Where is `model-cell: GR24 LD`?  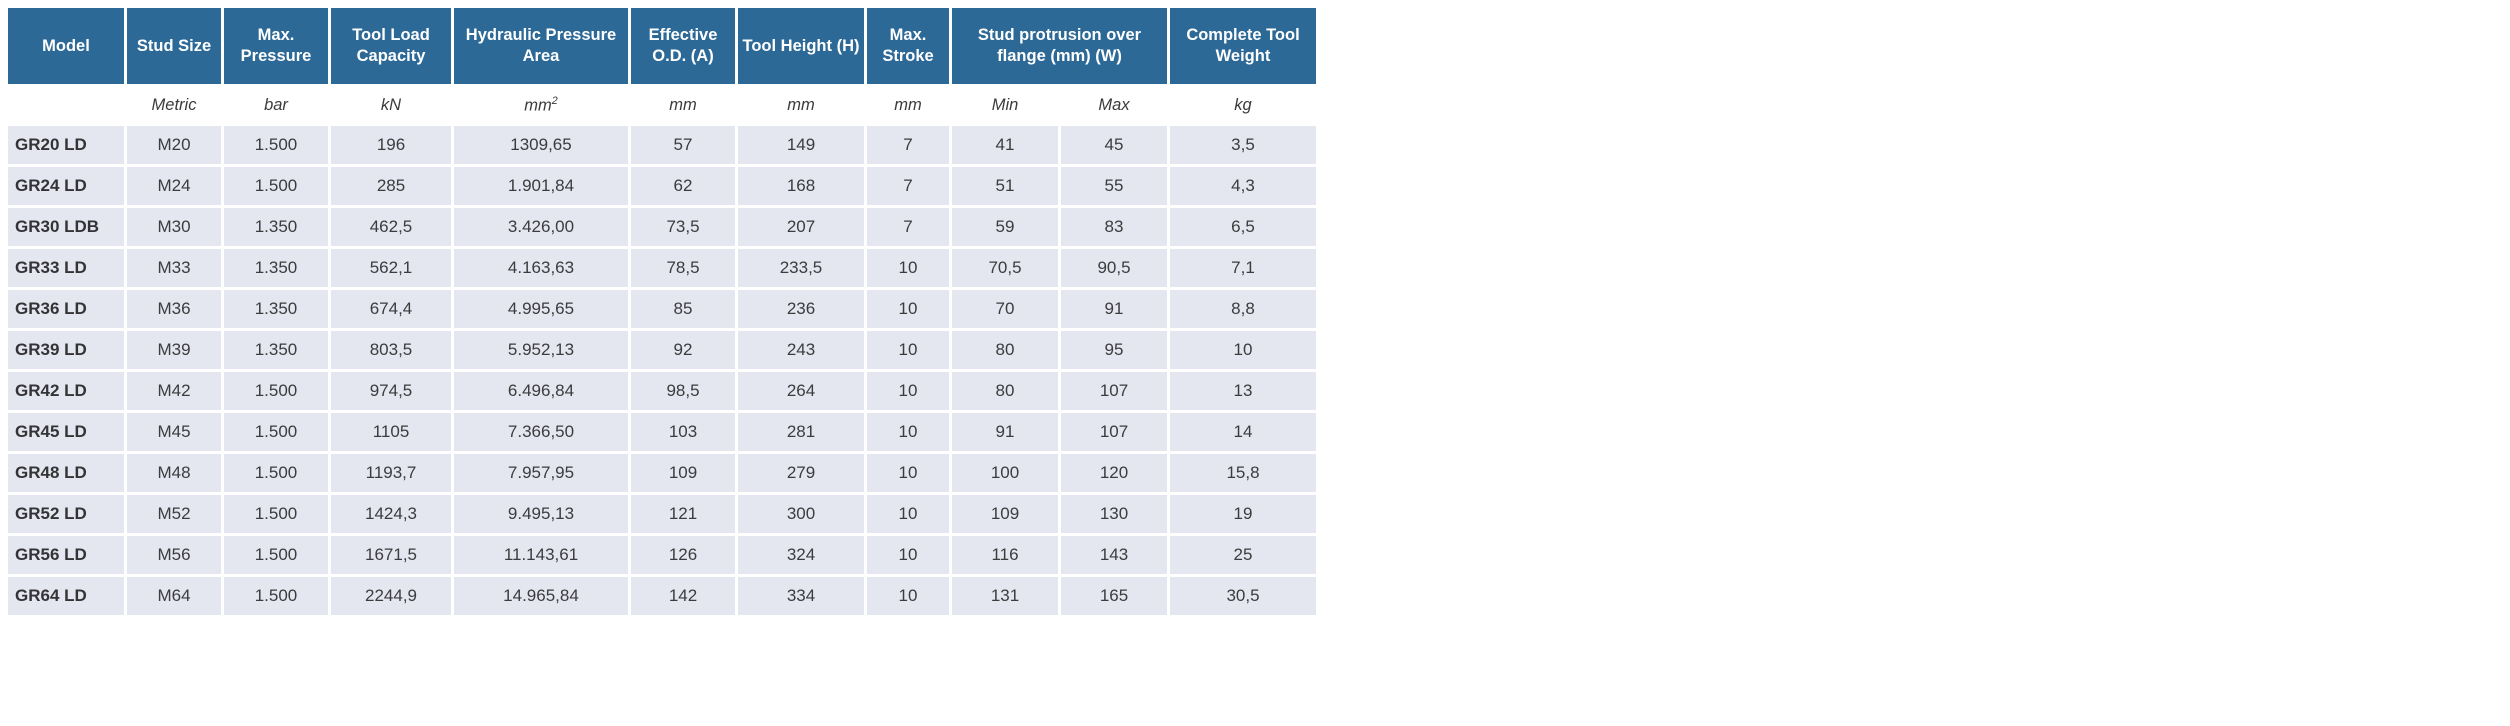 model-cell: GR24 LD is located at coordinates (66, 186).